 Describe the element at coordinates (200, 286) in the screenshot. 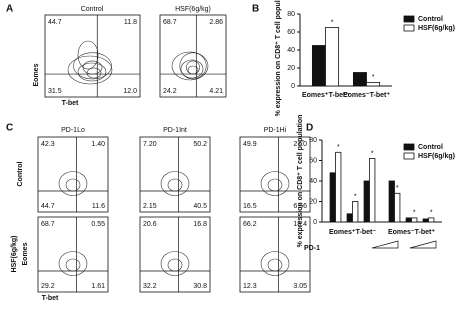

I see `quadrant-value: 30.8` at that location.